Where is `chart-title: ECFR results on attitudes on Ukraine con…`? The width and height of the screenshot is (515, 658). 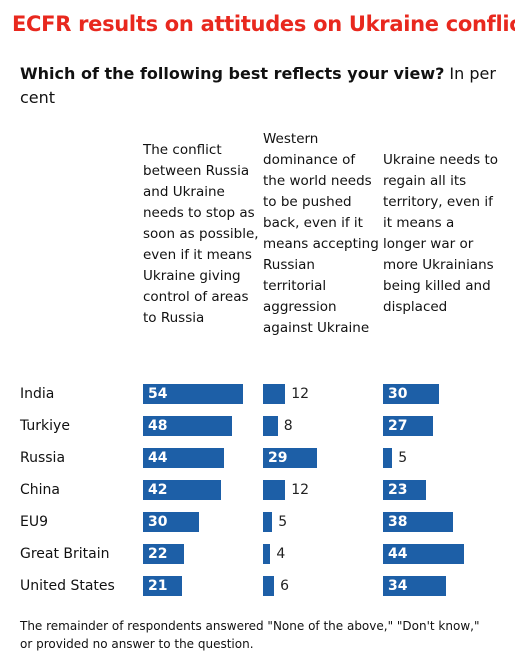
chart-title: ECFR results on attitudes on Ukraine con… is located at coordinates (263, 24).